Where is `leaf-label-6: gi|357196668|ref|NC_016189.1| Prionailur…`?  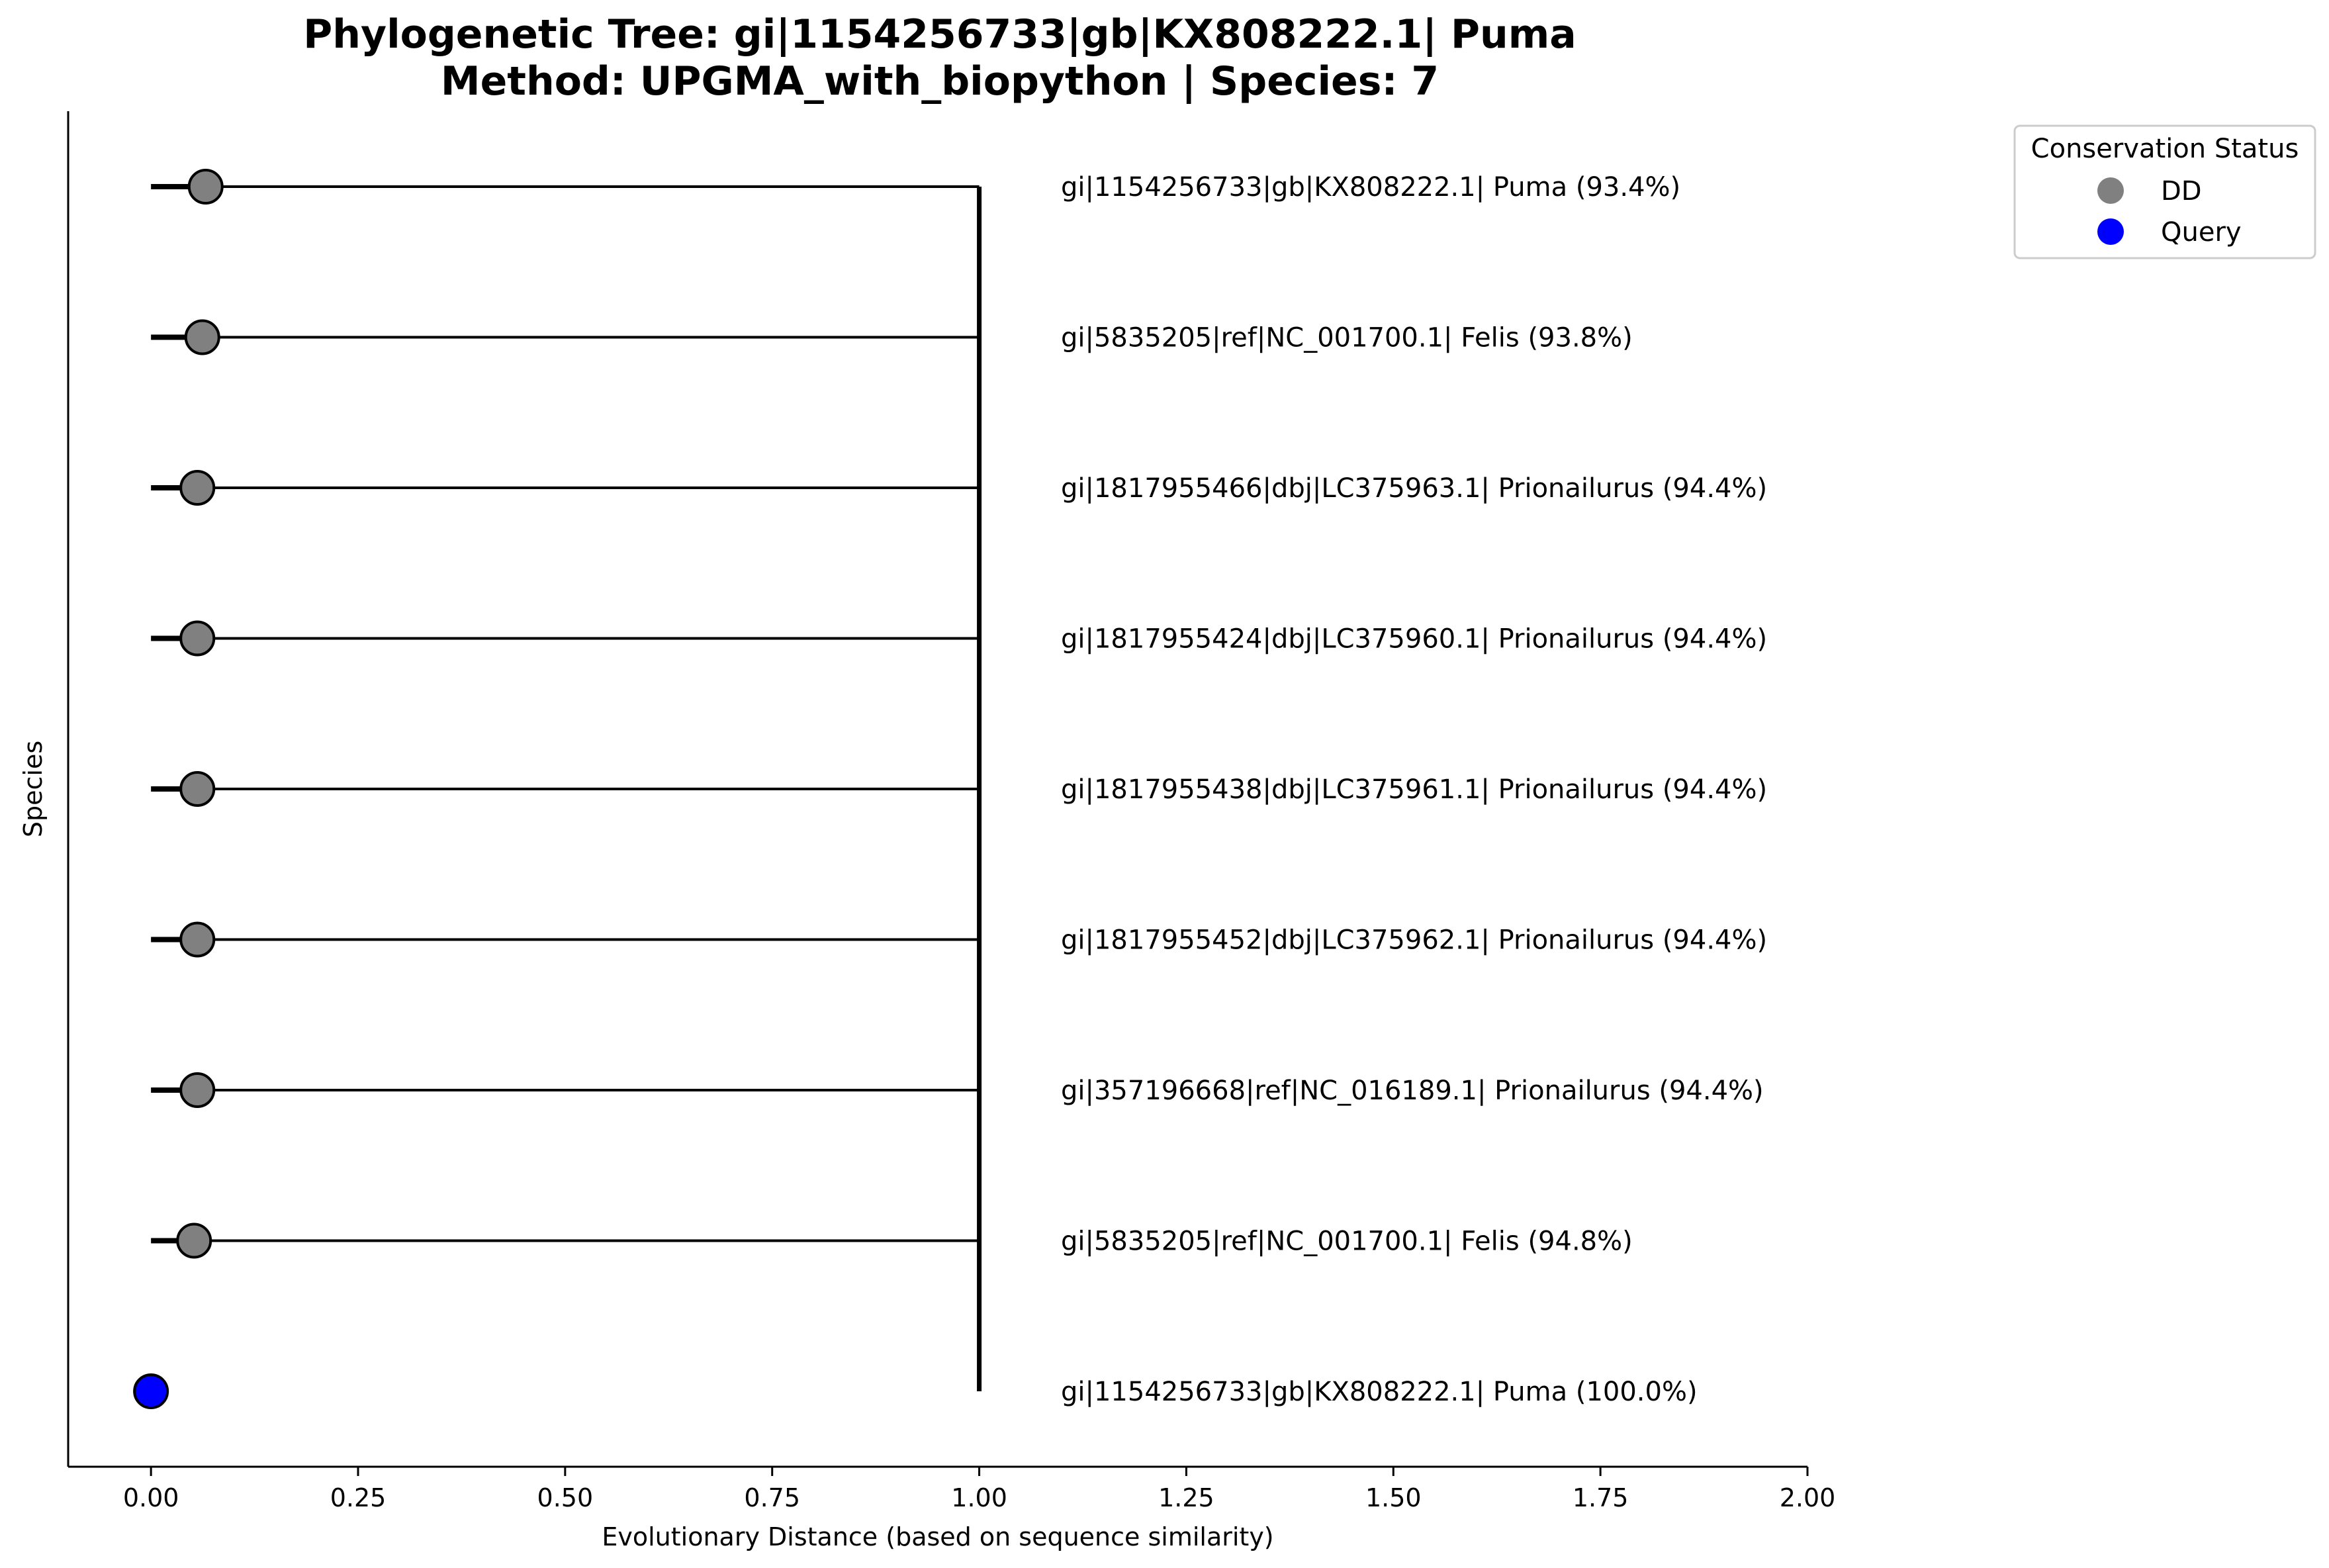 leaf-label-6: gi|357196668|ref|NC_016189.1| Prionailur… is located at coordinates (1413, 1091).